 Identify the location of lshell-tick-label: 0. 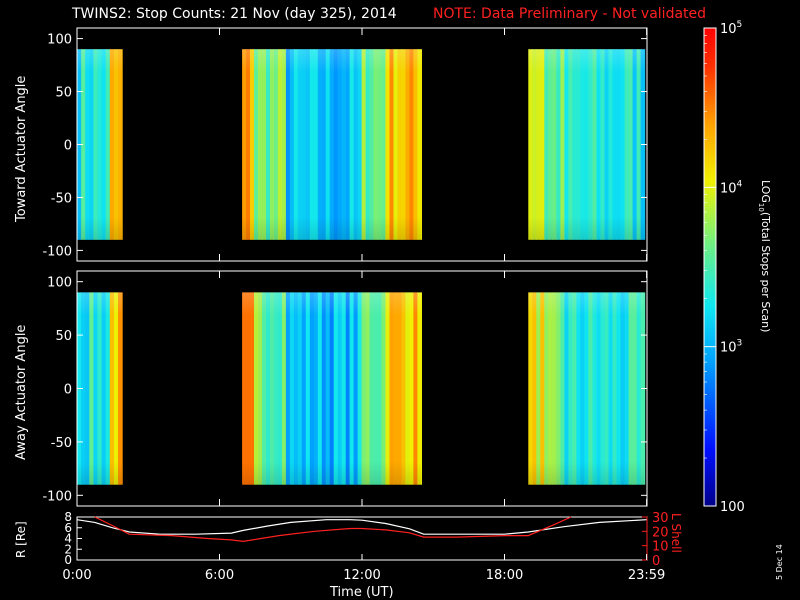
(656, 561).